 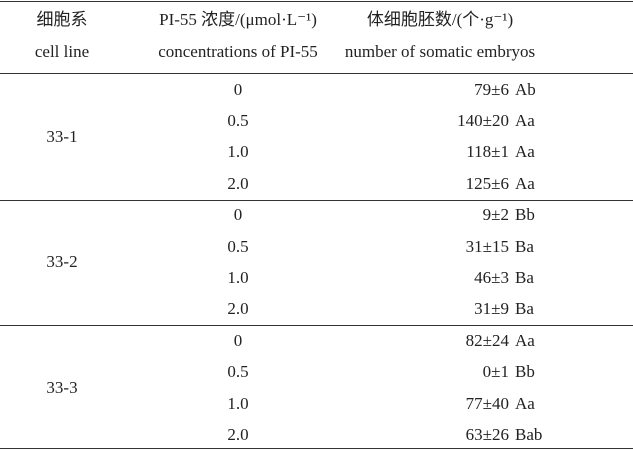 What do you see at coordinates (440, 51) in the screenshot?
I see `header-cell: number of somatic embryos` at bounding box center [440, 51].